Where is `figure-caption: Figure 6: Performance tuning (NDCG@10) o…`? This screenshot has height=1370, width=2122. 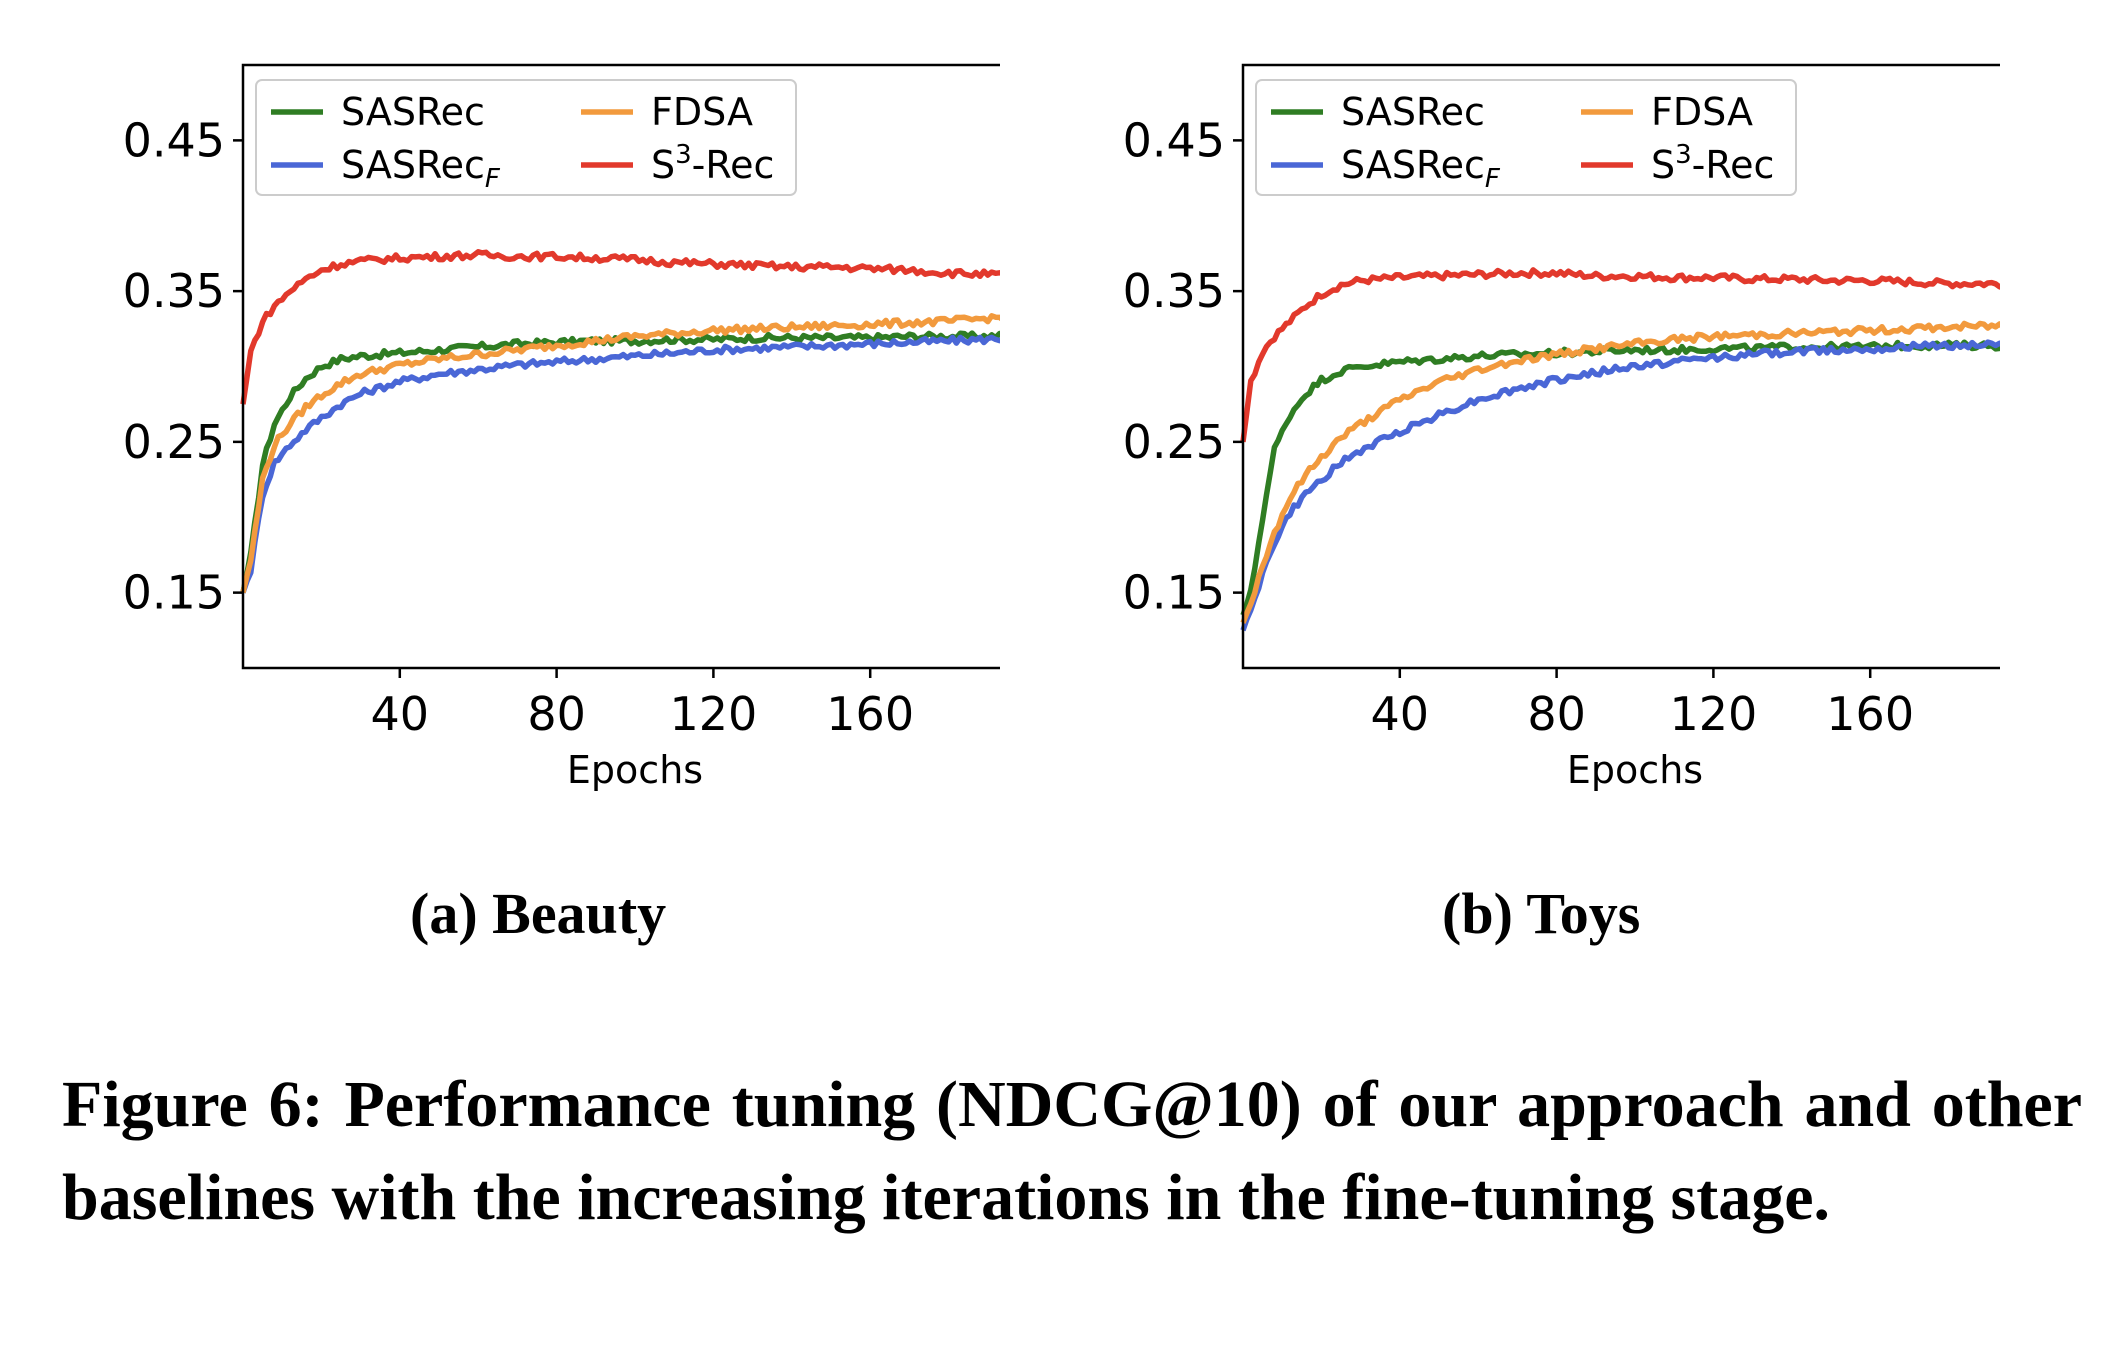 figure-caption: Figure 6: Performance tuning (NDCG@10) o… is located at coordinates (1072, 1151).